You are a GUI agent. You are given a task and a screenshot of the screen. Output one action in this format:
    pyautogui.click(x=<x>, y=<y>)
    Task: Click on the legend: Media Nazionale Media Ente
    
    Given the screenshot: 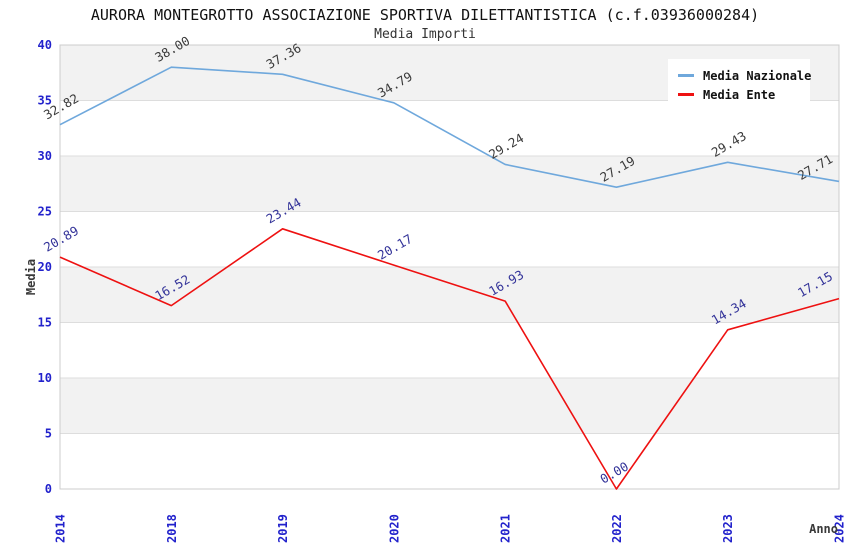 What is the action you would take?
    pyautogui.click(x=740, y=85)
    